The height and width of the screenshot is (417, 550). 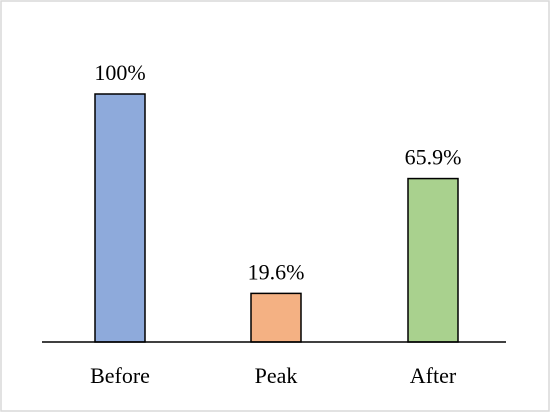 What do you see at coordinates (433, 157) in the screenshot?
I see `data-label-after: 65.9%` at bounding box center [433, 157].